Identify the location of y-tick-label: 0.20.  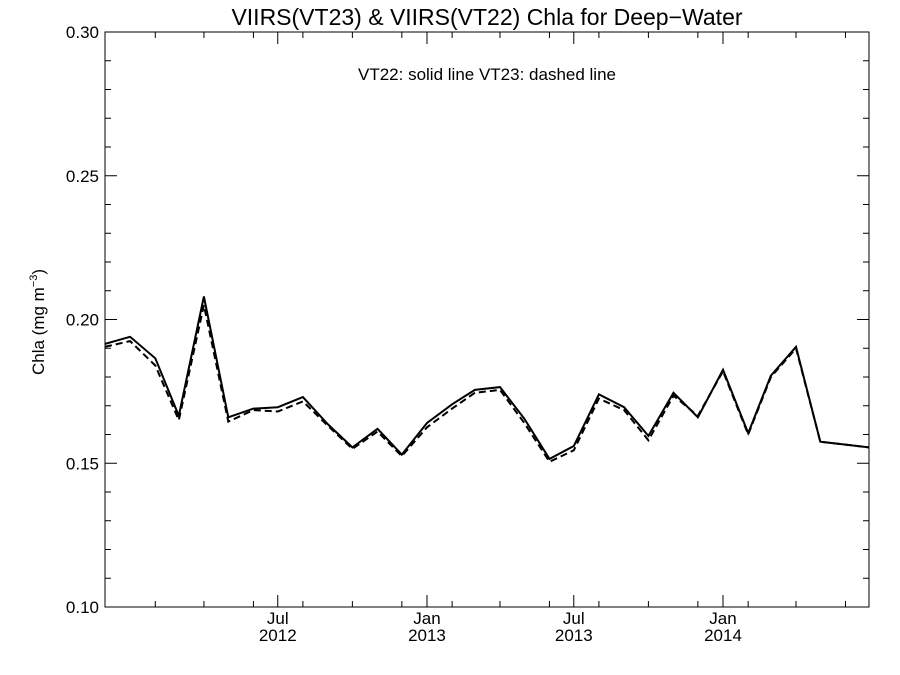
(82, 320).